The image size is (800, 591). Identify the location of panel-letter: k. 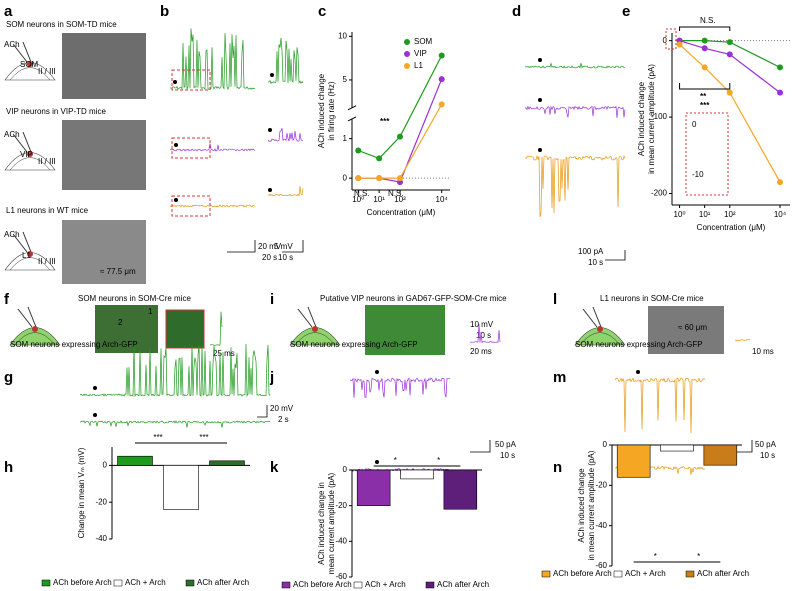
(274, 467).